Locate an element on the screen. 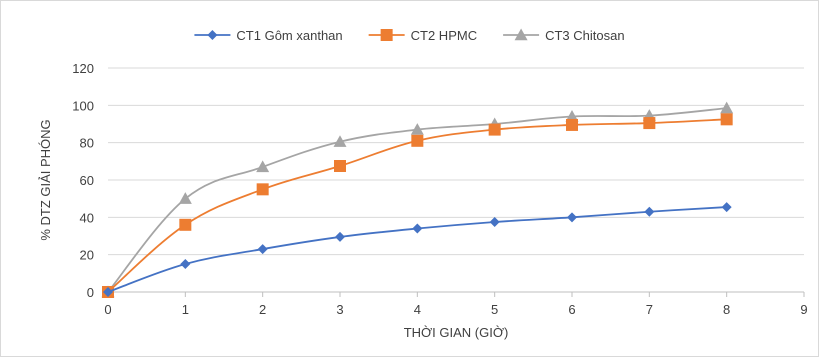 The image size is (819, 357). legend-item-1: CT1 Gôm xanthan is located at coordinates (268, 35).